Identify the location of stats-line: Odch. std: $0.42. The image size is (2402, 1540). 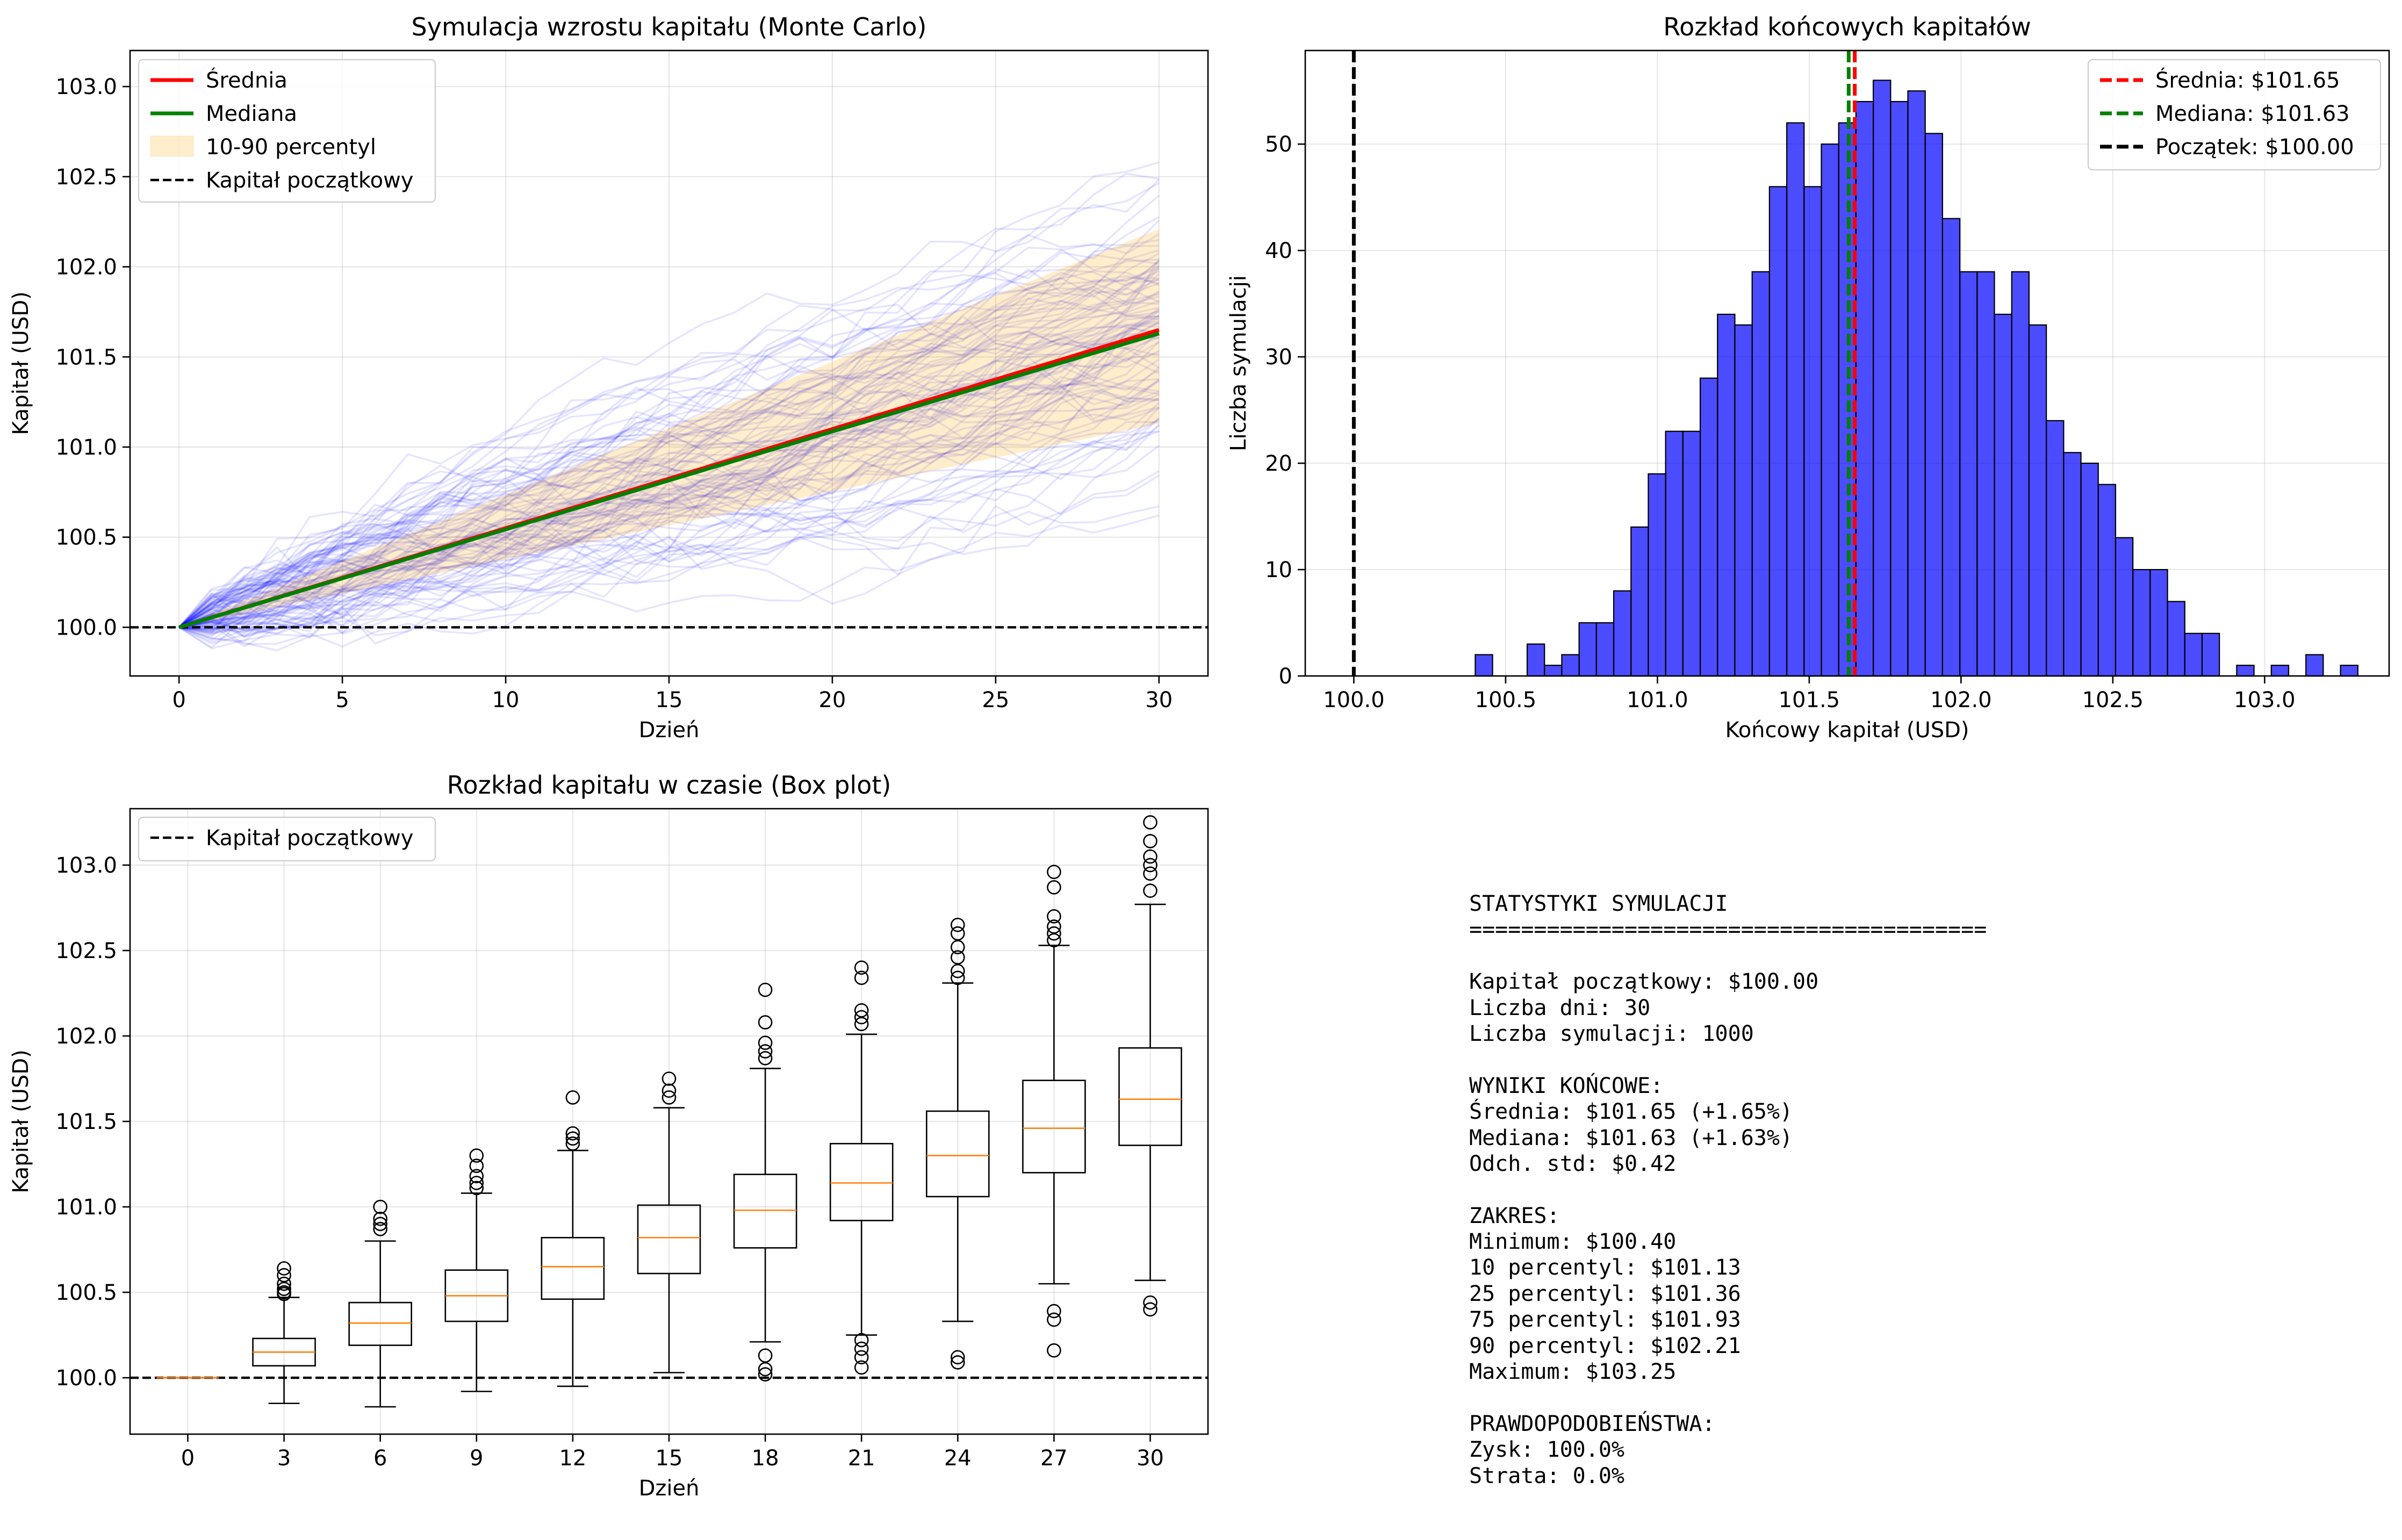
(1872, 1164).